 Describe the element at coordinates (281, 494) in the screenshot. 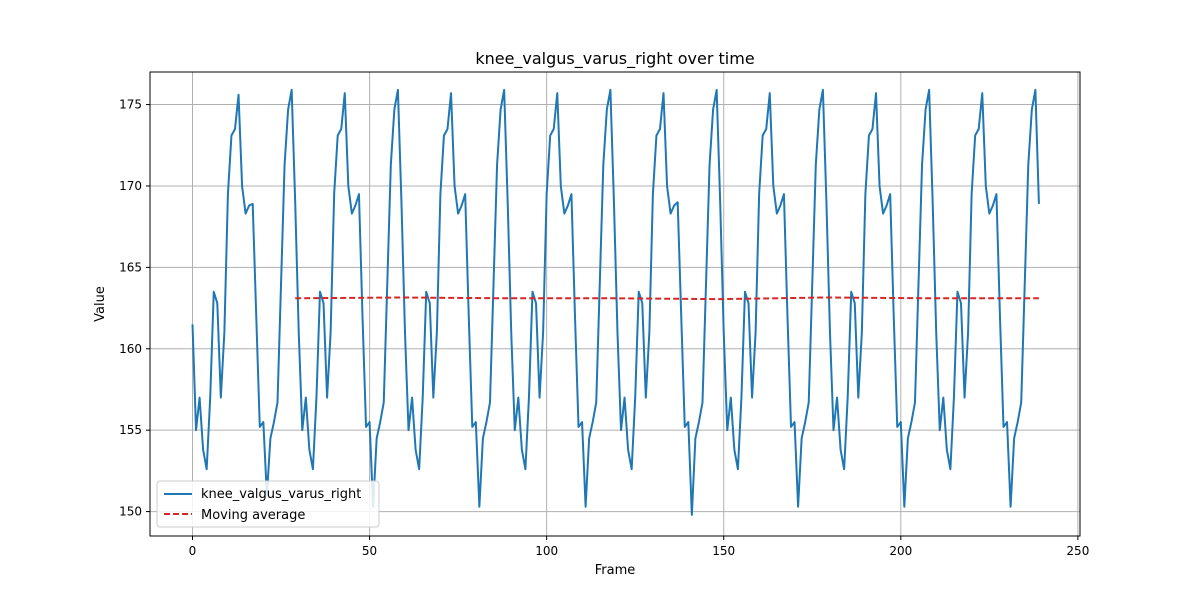

I see `legend-label-series: knee_valgus_varus_right` at that location.